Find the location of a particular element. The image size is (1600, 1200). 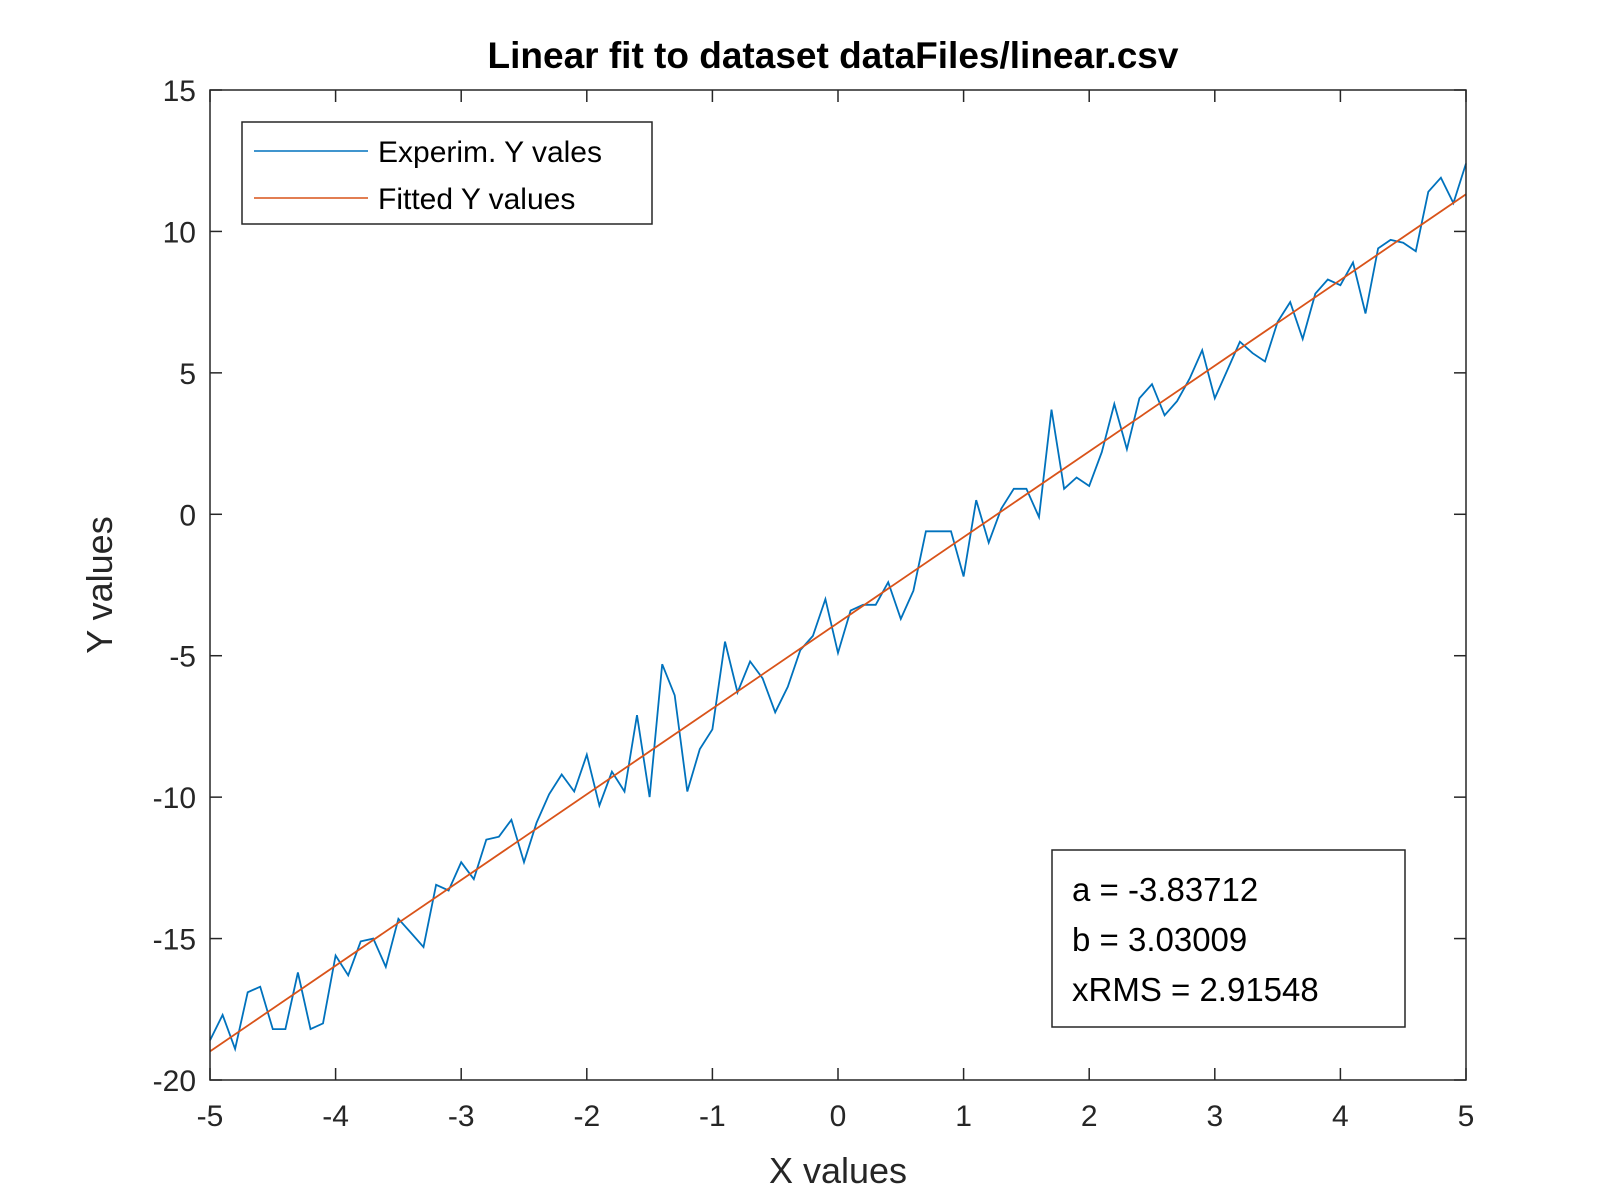

x-tick-label: 5 is located at coordinates (1466, 1116).